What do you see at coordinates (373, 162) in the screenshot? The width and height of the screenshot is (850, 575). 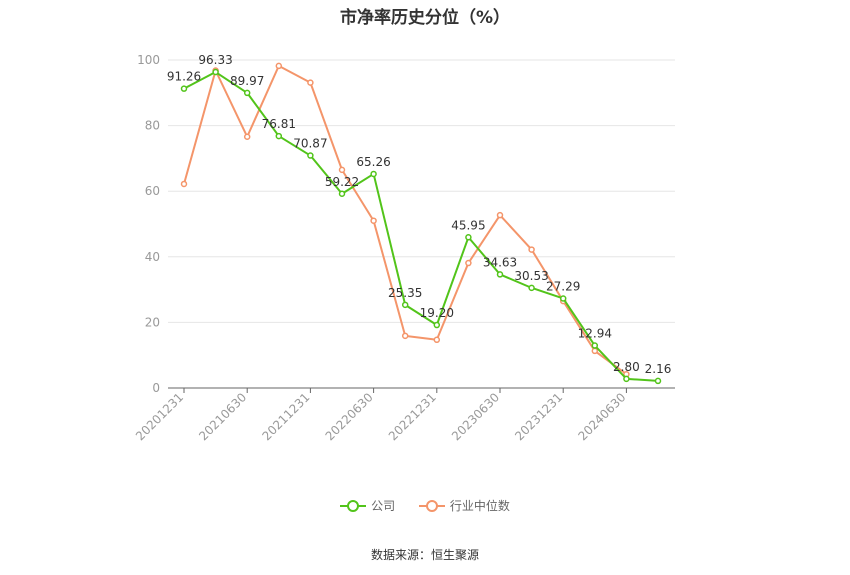 I see `data-label: 65.26` at bounding box center [373, 162].